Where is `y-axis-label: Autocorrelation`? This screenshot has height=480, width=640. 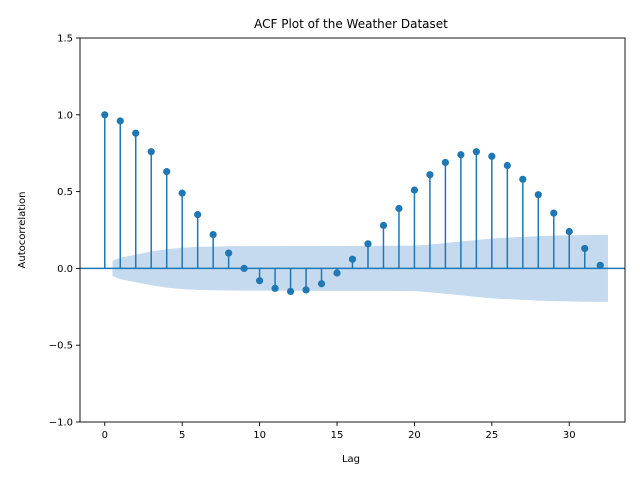 y-axis-label: Autocorrelation is located at coordinates (22, 230).